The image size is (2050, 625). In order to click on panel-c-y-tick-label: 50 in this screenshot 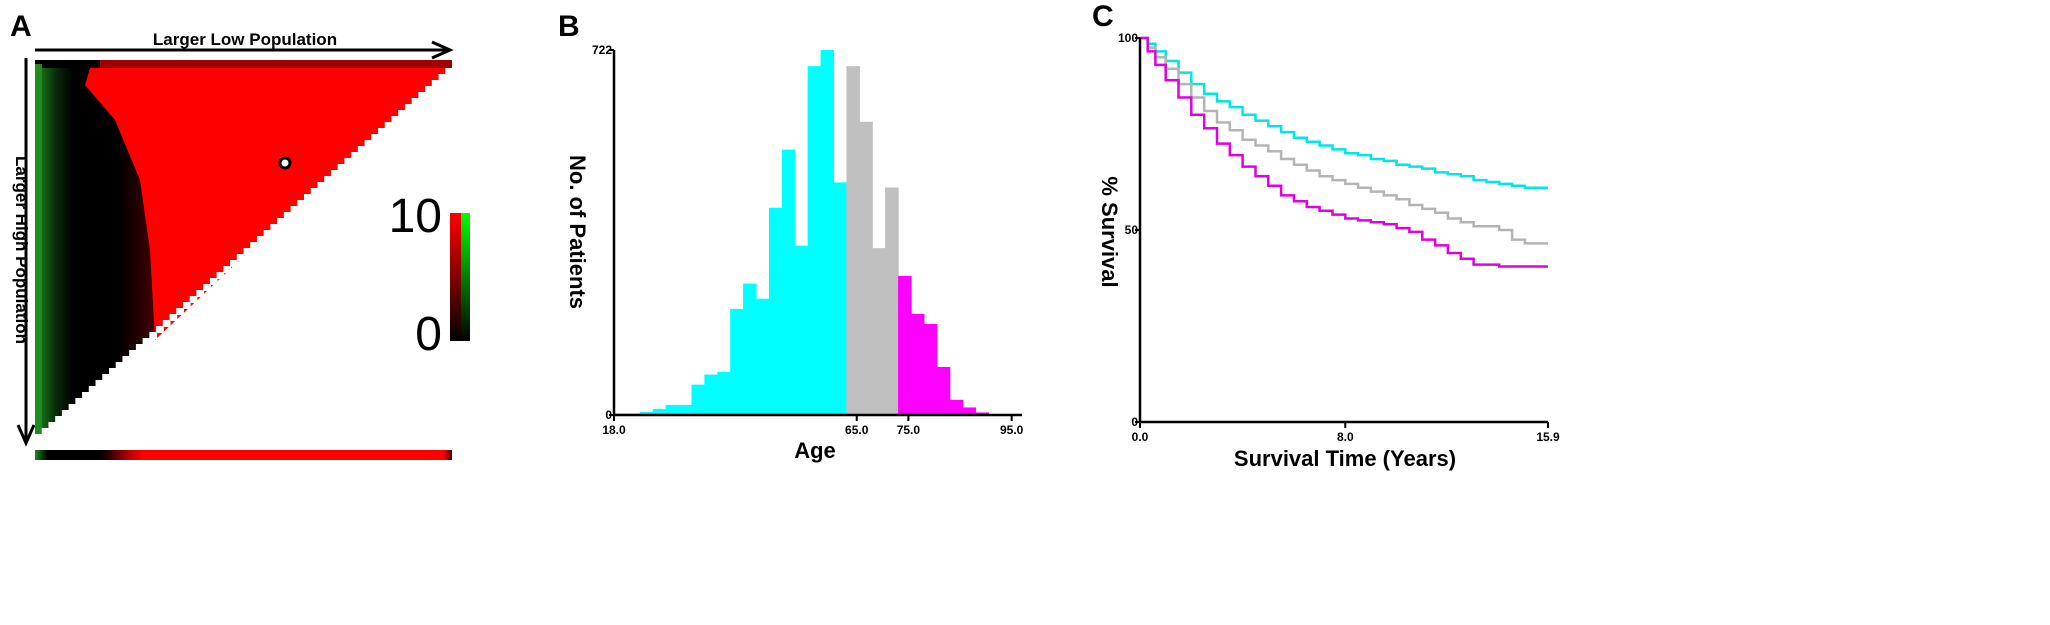, I will do `click(1132, 230)`.